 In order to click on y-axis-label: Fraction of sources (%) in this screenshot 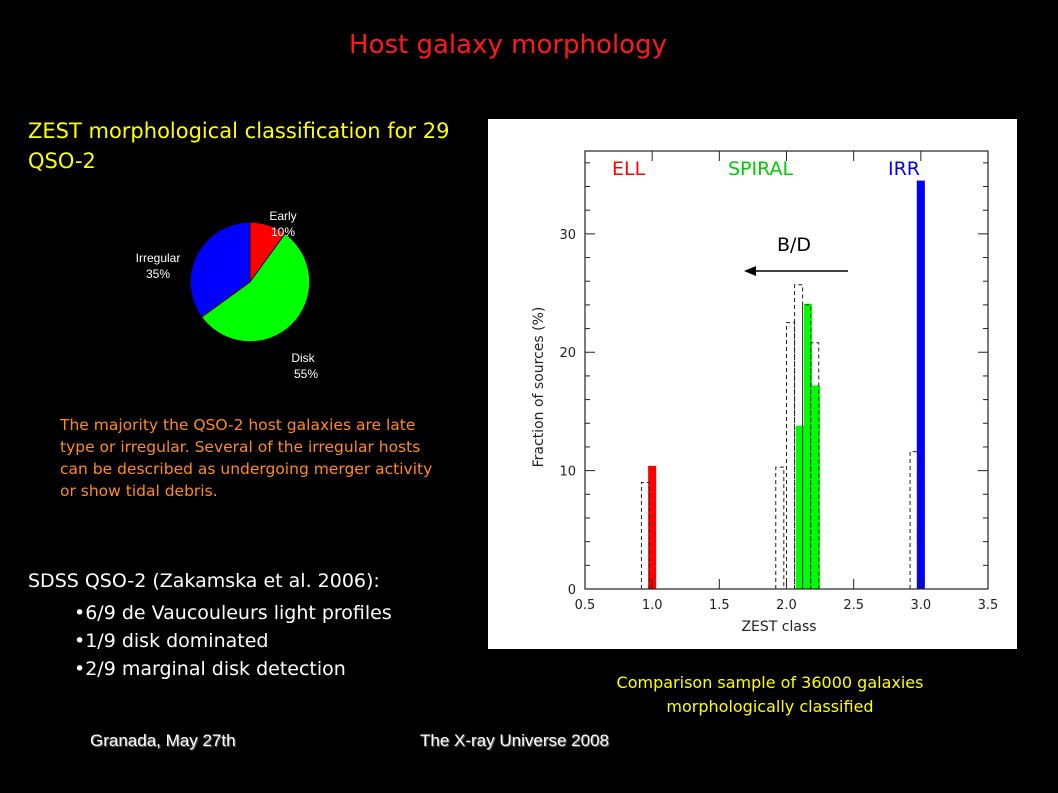, I will do `click(539, 387)`.